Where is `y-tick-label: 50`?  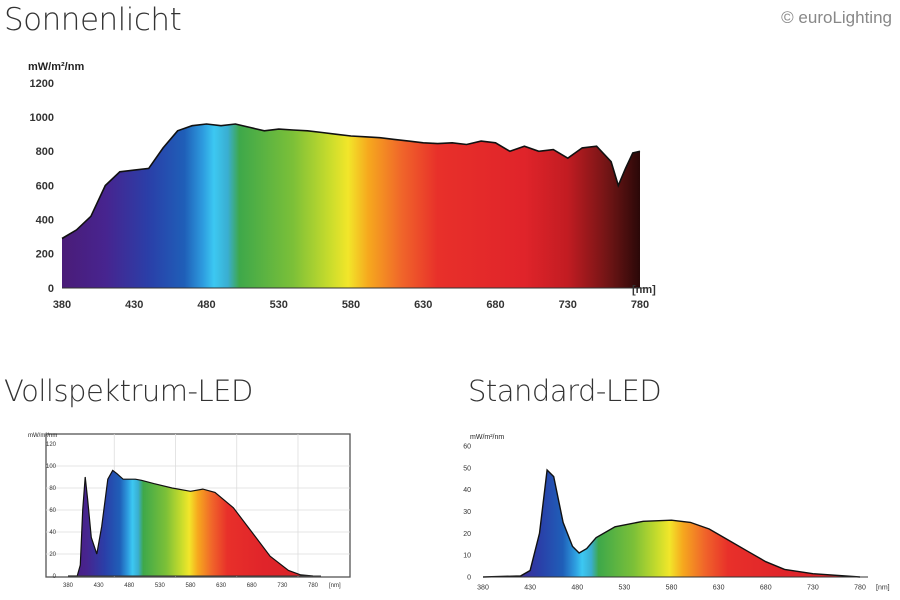 y-tick-label: 50 is located at coordinates (467, 468).